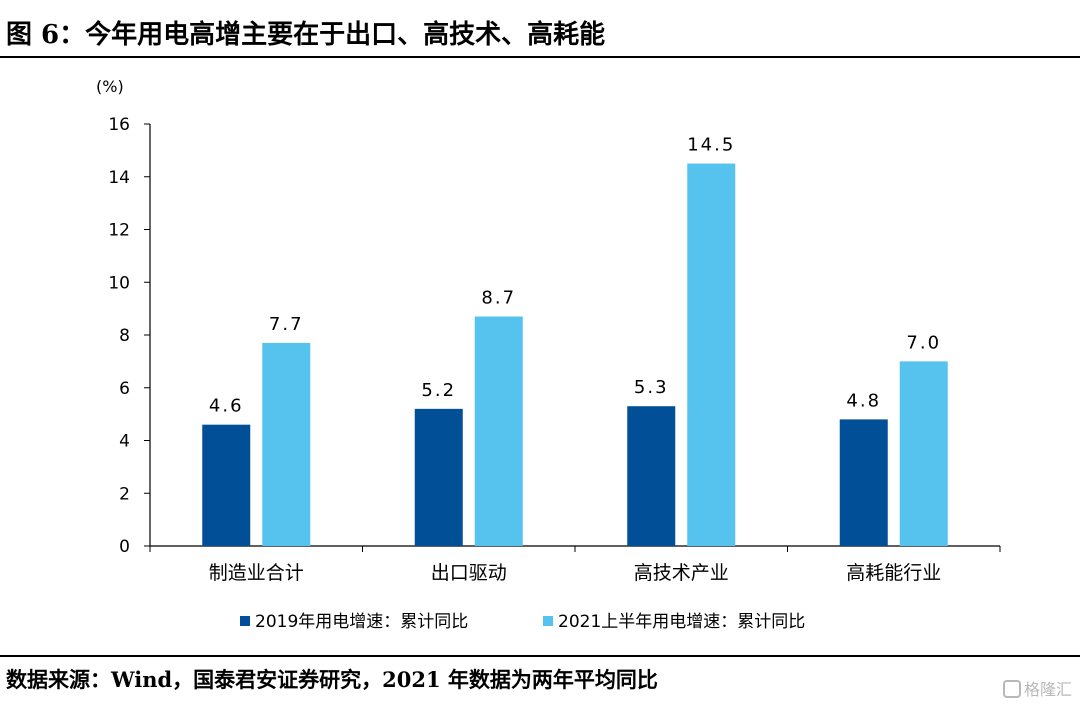  What do you see at coordinates (286, 324) in the screenshot?
I see `data-label: 7.7` at bounding box center [286, 324].